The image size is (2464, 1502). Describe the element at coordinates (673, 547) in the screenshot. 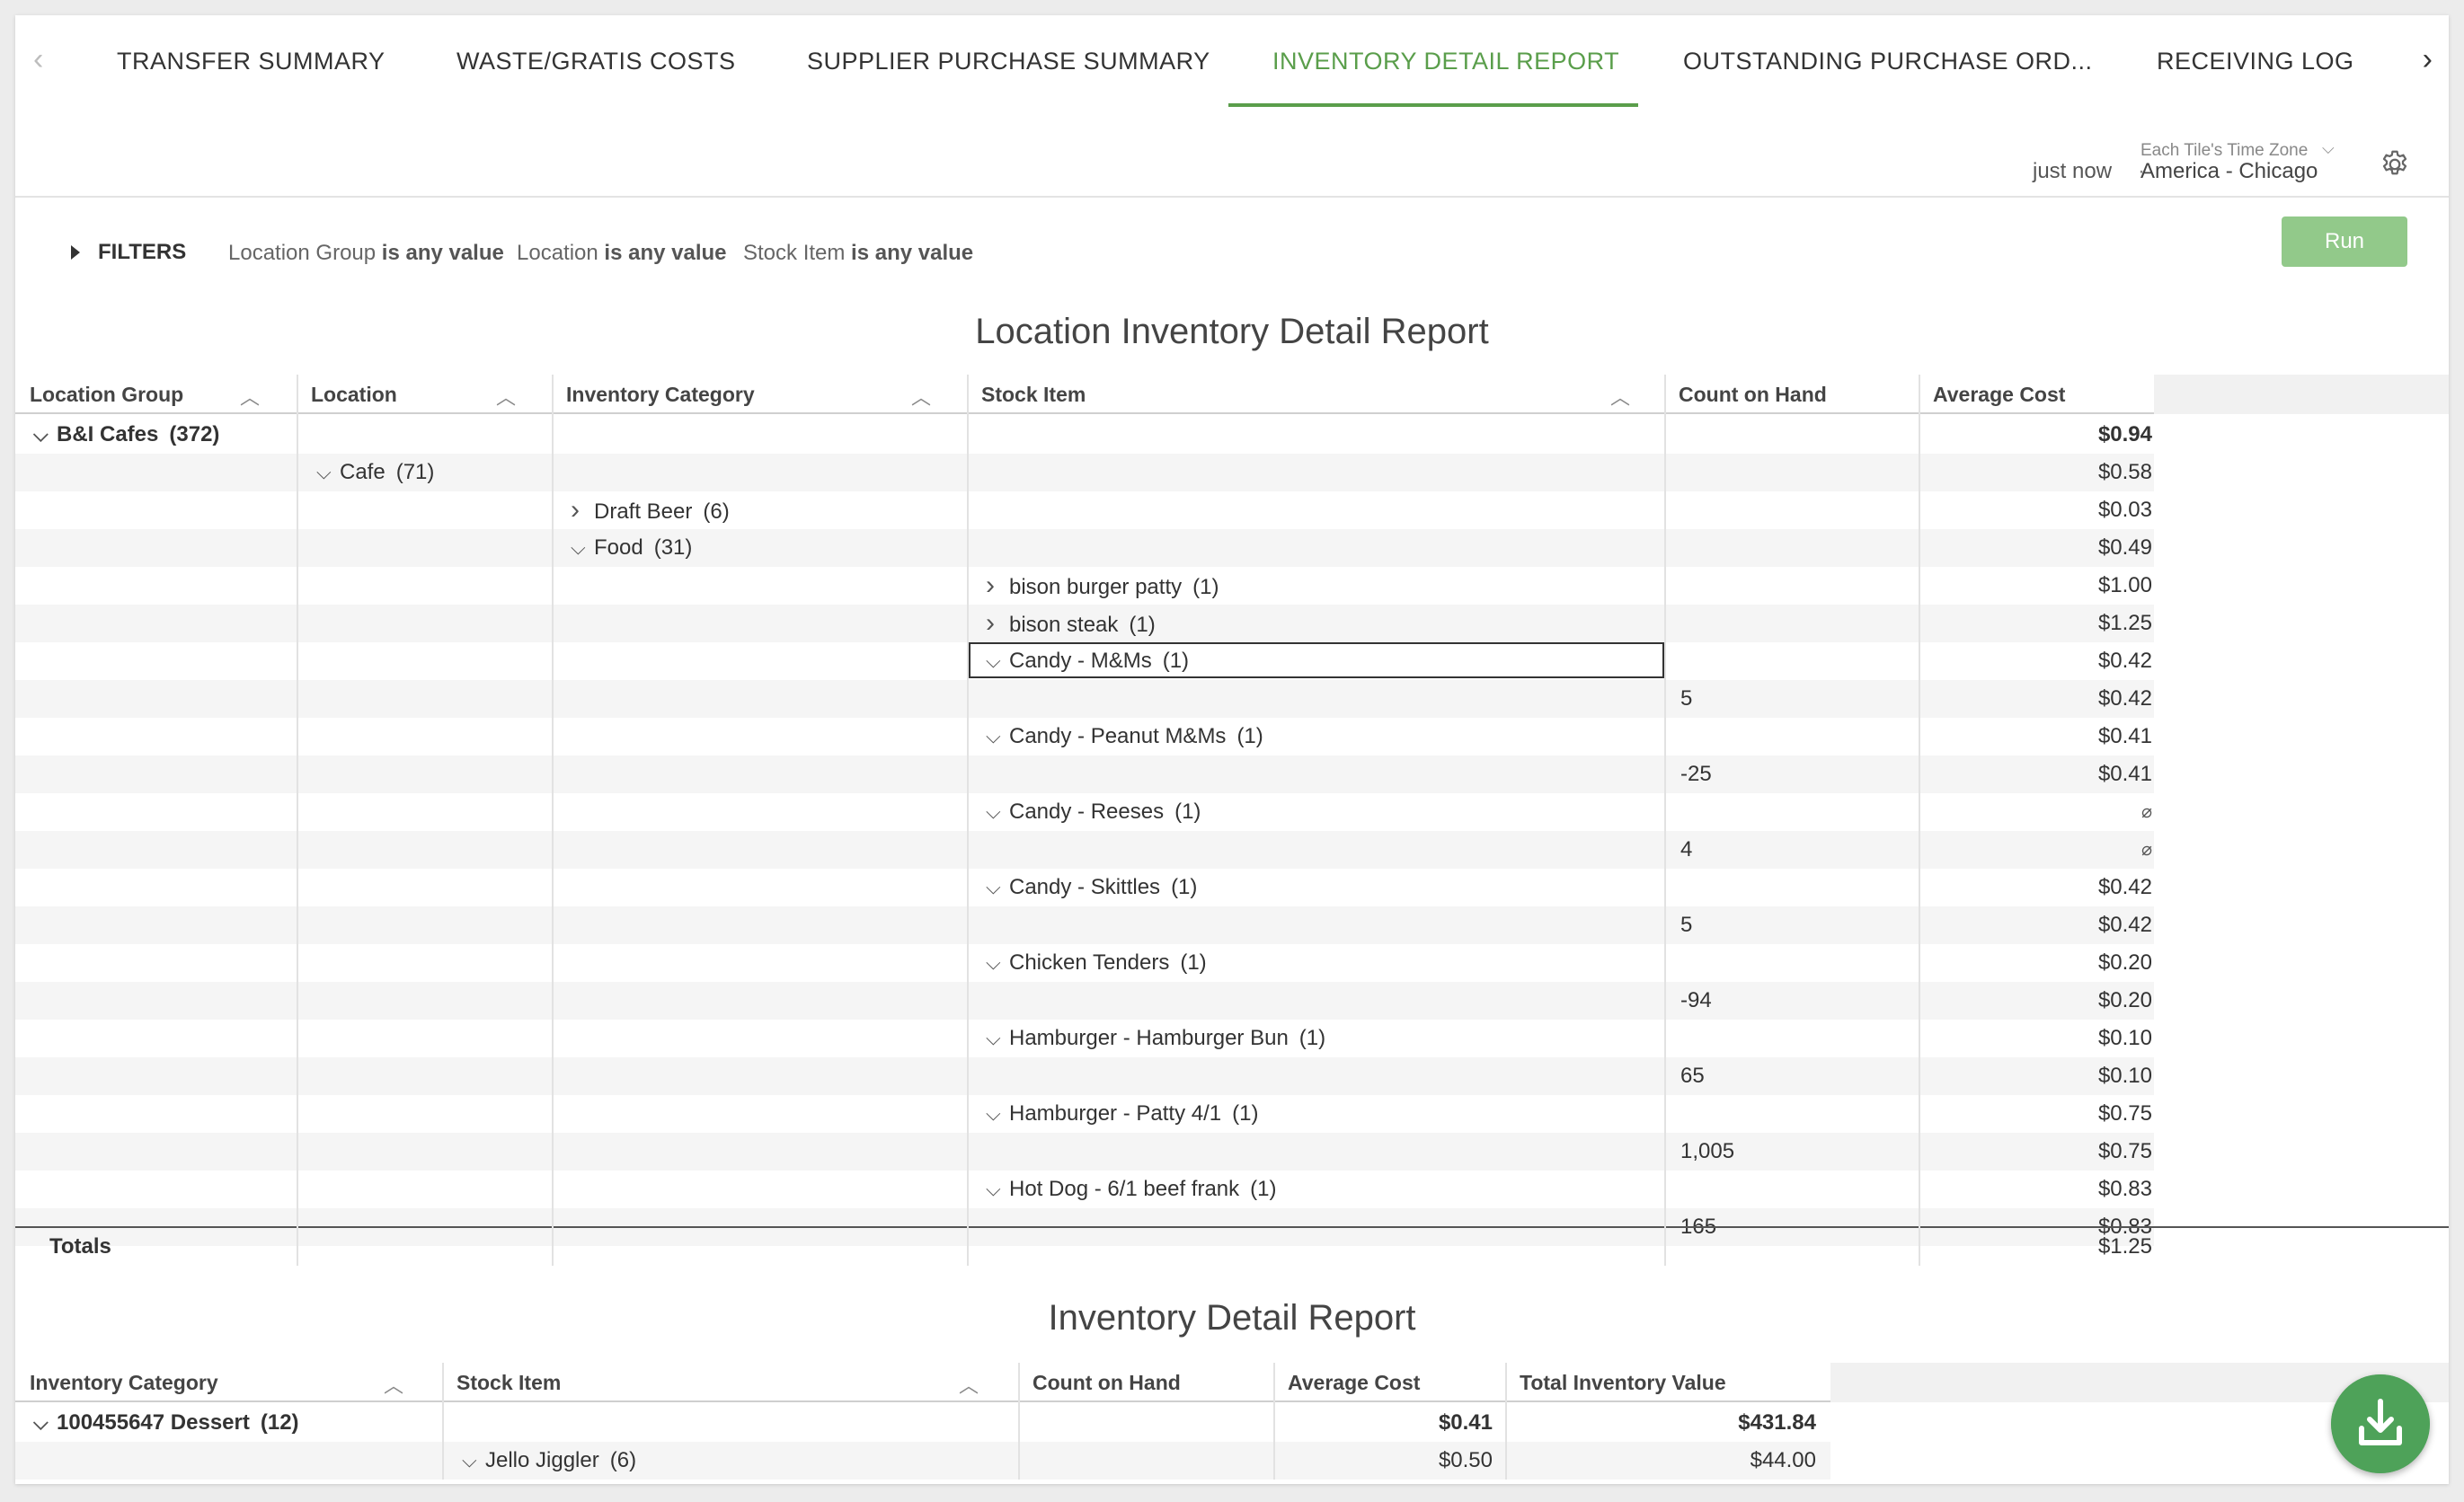

I see `category-count: (31)` at that location.